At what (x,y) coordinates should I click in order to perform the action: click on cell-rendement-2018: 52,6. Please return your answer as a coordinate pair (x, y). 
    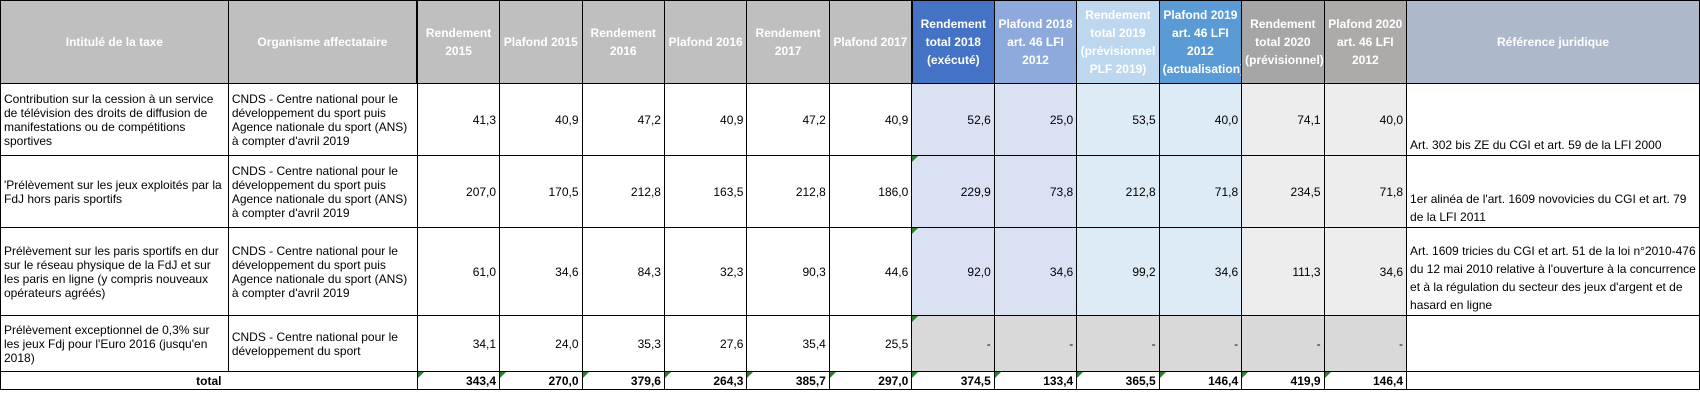
    Looking at the image, I should click on (953, 119).